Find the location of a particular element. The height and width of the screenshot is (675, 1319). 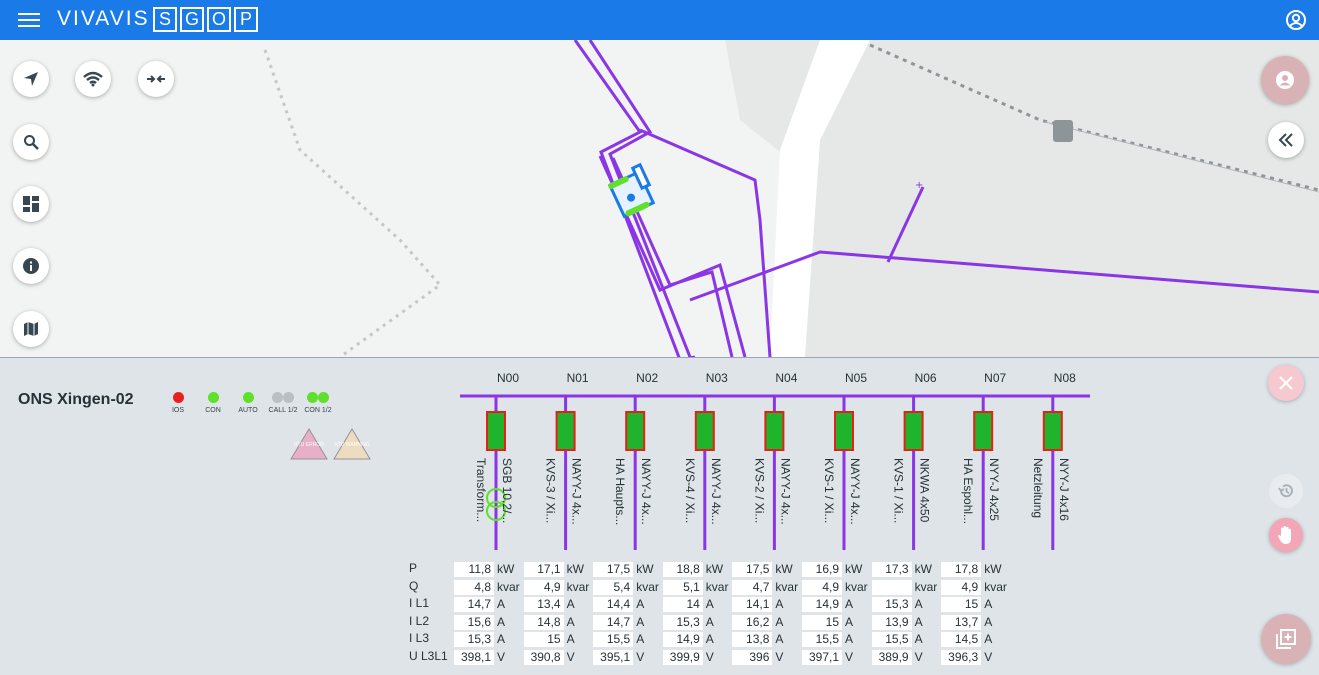

measurement-value: 390,8 is located at coordinates (543, 657).